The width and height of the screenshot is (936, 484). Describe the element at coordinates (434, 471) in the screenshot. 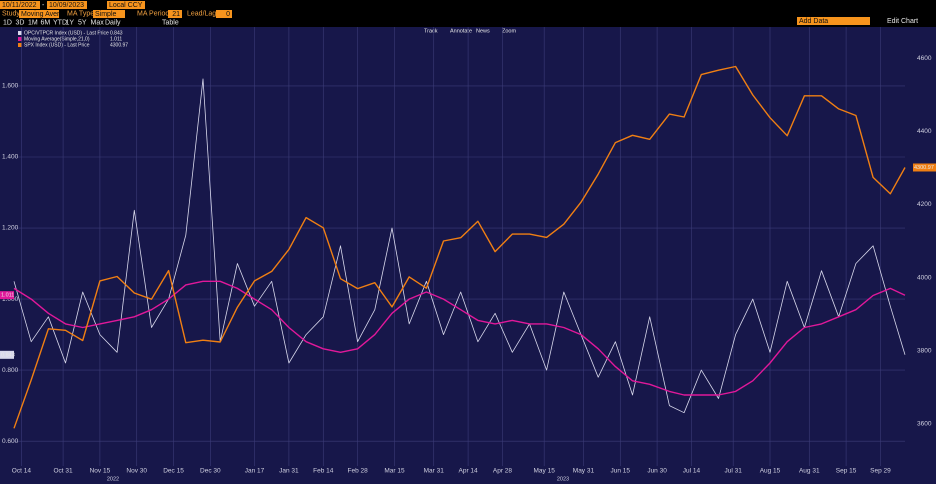

I see `x-tick-label: Mar 31` at that location.